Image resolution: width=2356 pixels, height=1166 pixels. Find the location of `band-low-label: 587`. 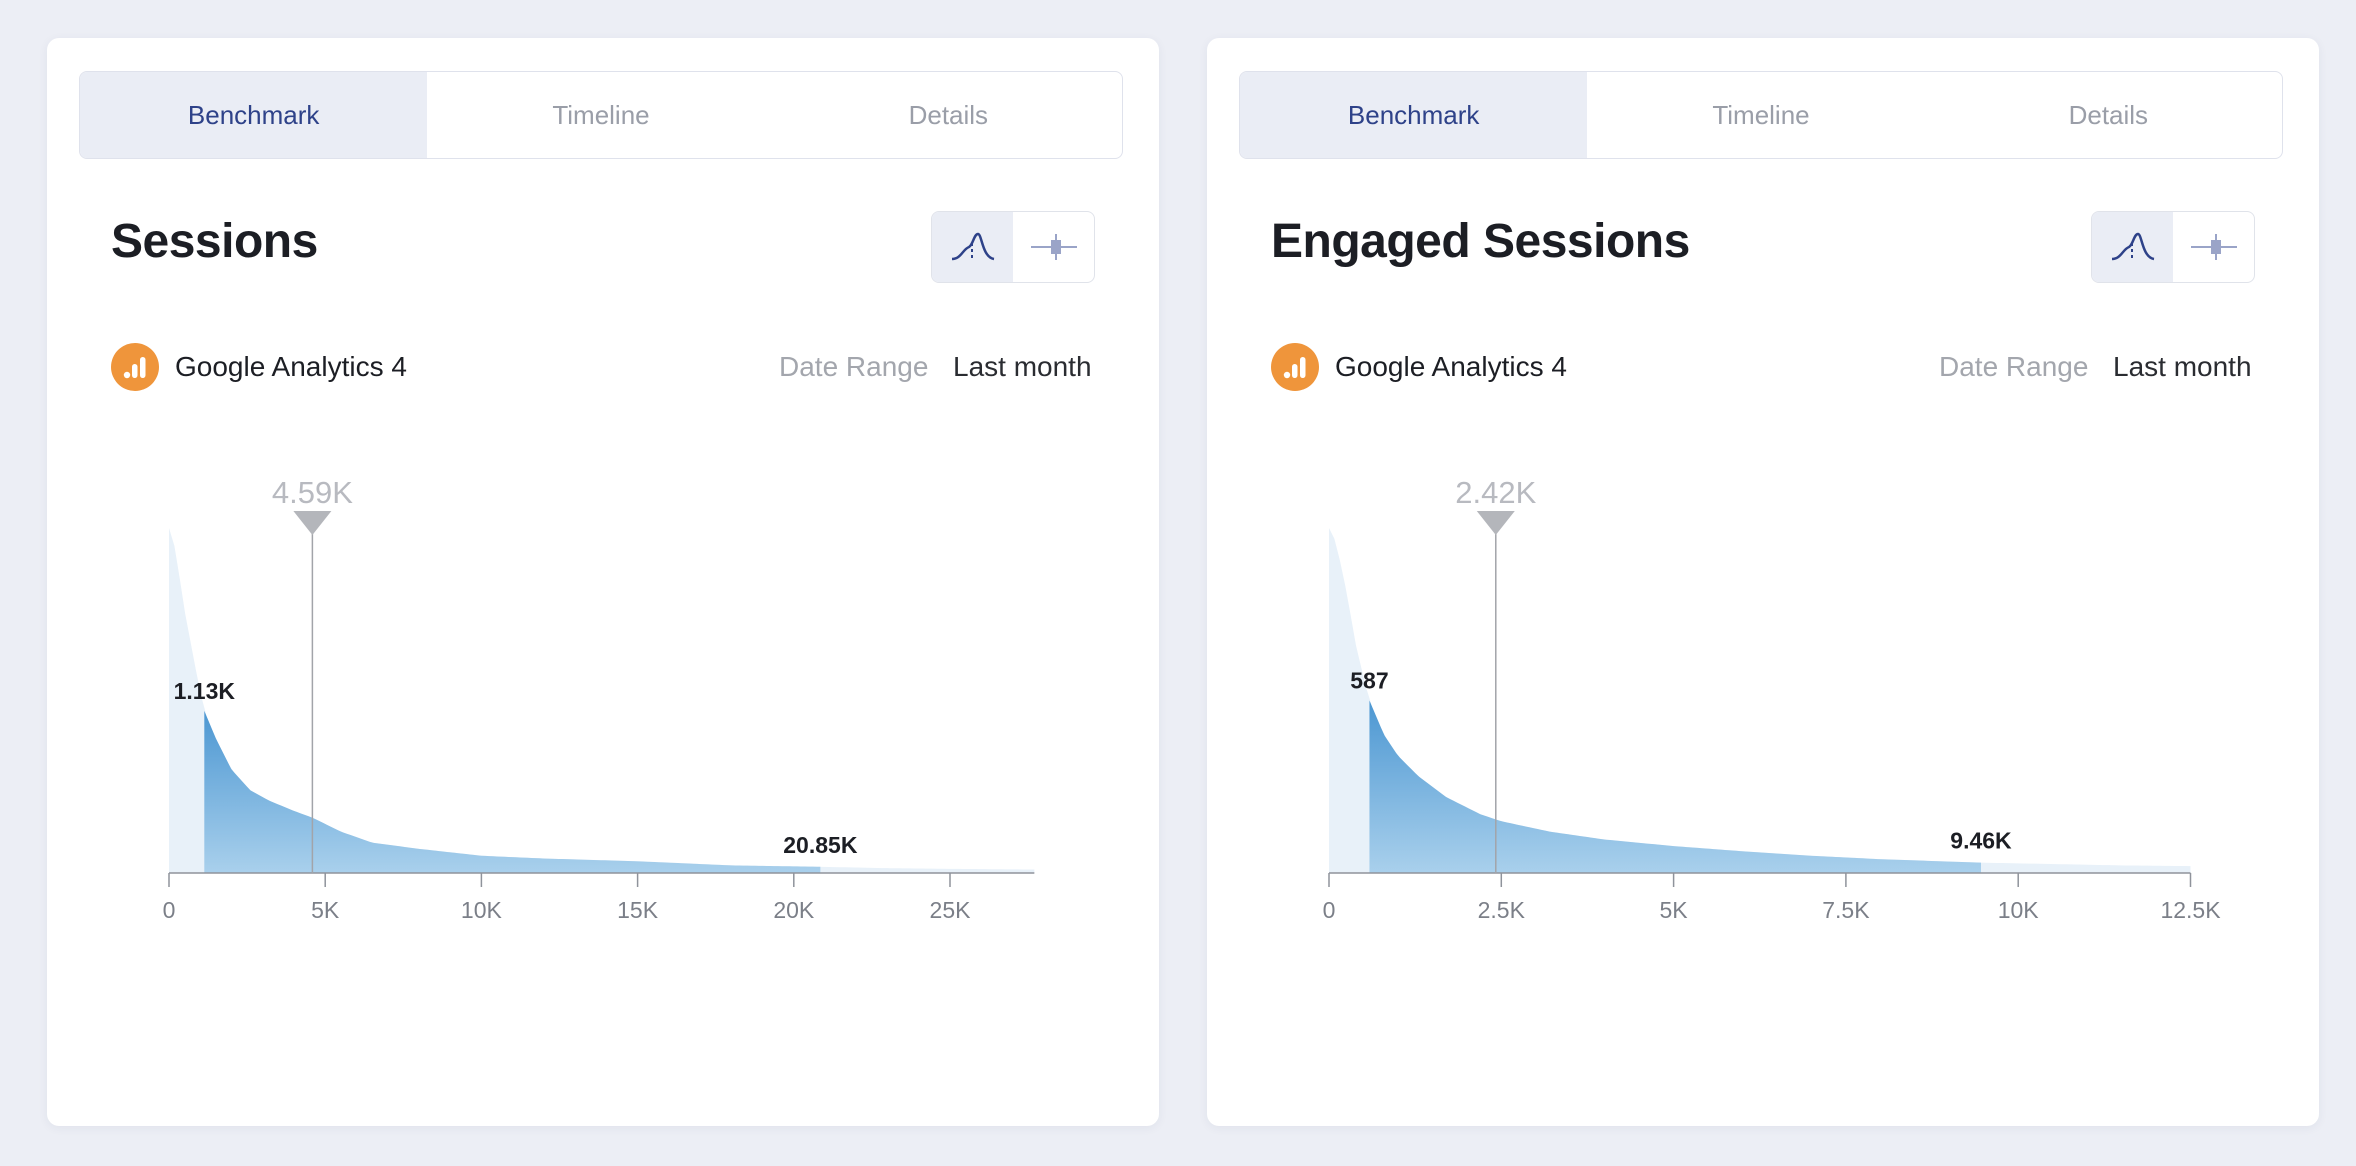

band-low-label: 587 is located at coordinates (1369, 681).